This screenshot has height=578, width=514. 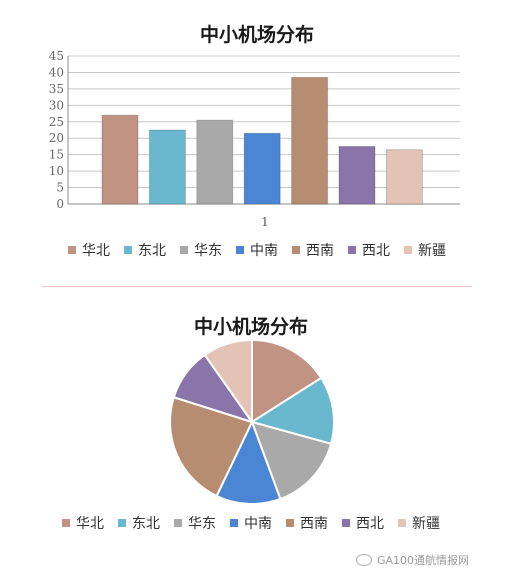 I want to click on bar-chart-legend: 华北 东北 华东 中南 西南 西北 新疆, so click(x=257, y=250).